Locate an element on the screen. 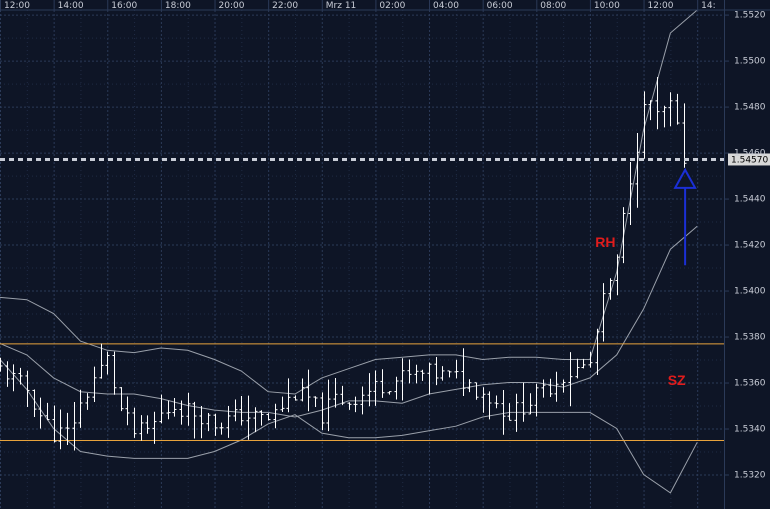  x-tick-label: 08:00 is located at coordinates (553, 6).